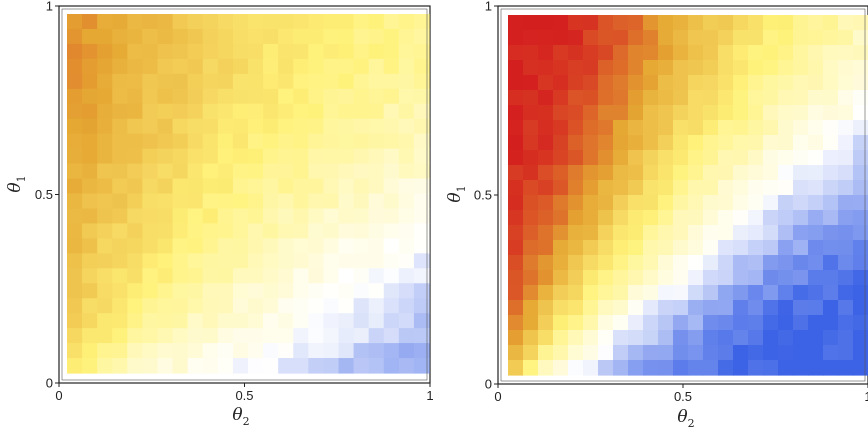 The width and height of the screenshot is (868, 435). Describe the element at coordinates (691, 423) in the screenshot. I see `x-axis-label-subscript: 2` at that location.